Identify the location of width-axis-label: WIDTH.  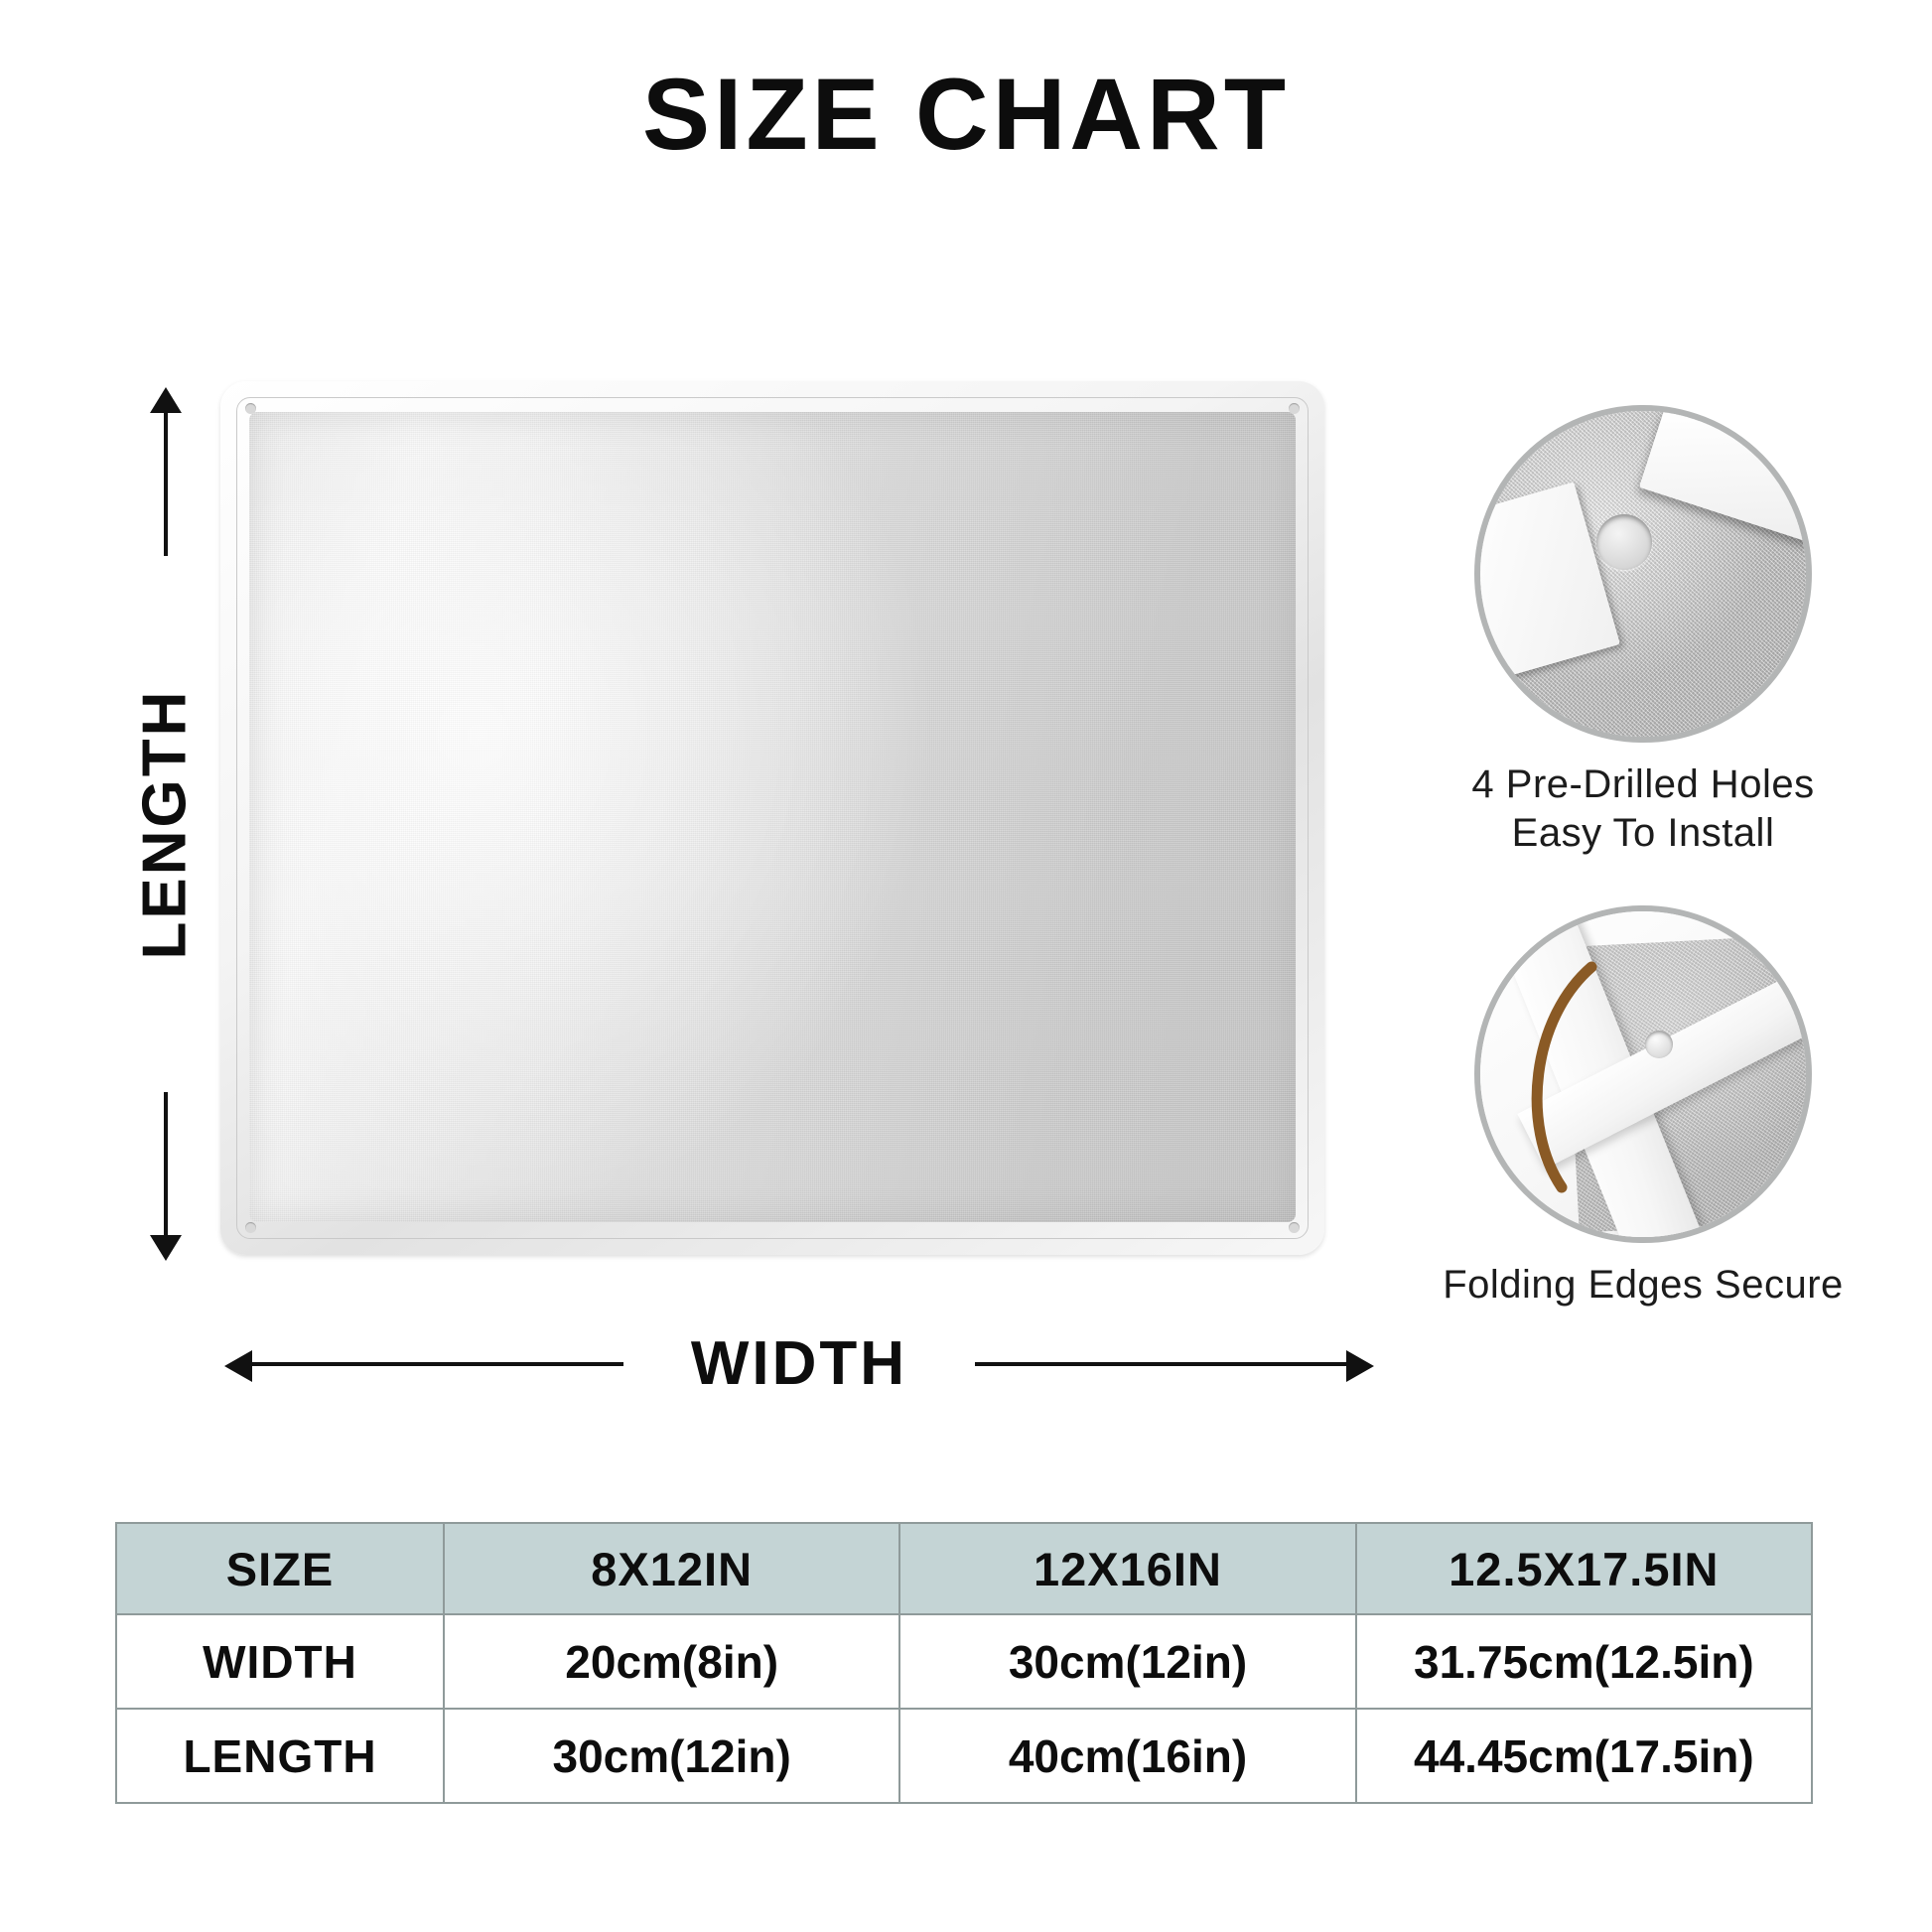
(799, 1363).